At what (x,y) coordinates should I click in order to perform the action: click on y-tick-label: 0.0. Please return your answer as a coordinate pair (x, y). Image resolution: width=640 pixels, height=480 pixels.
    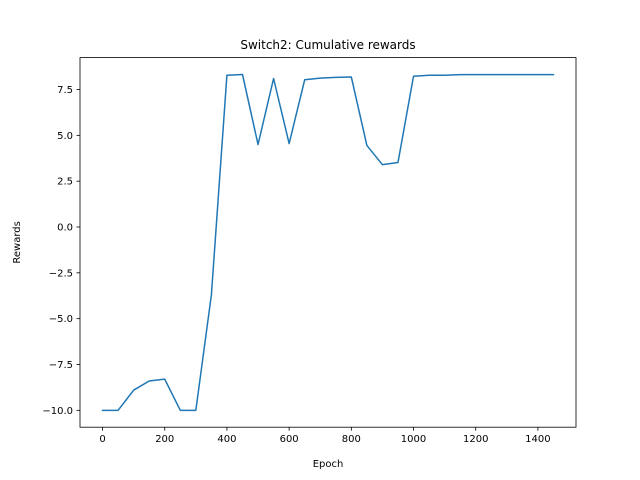
    Looking at the image, I should click on (65, 228).